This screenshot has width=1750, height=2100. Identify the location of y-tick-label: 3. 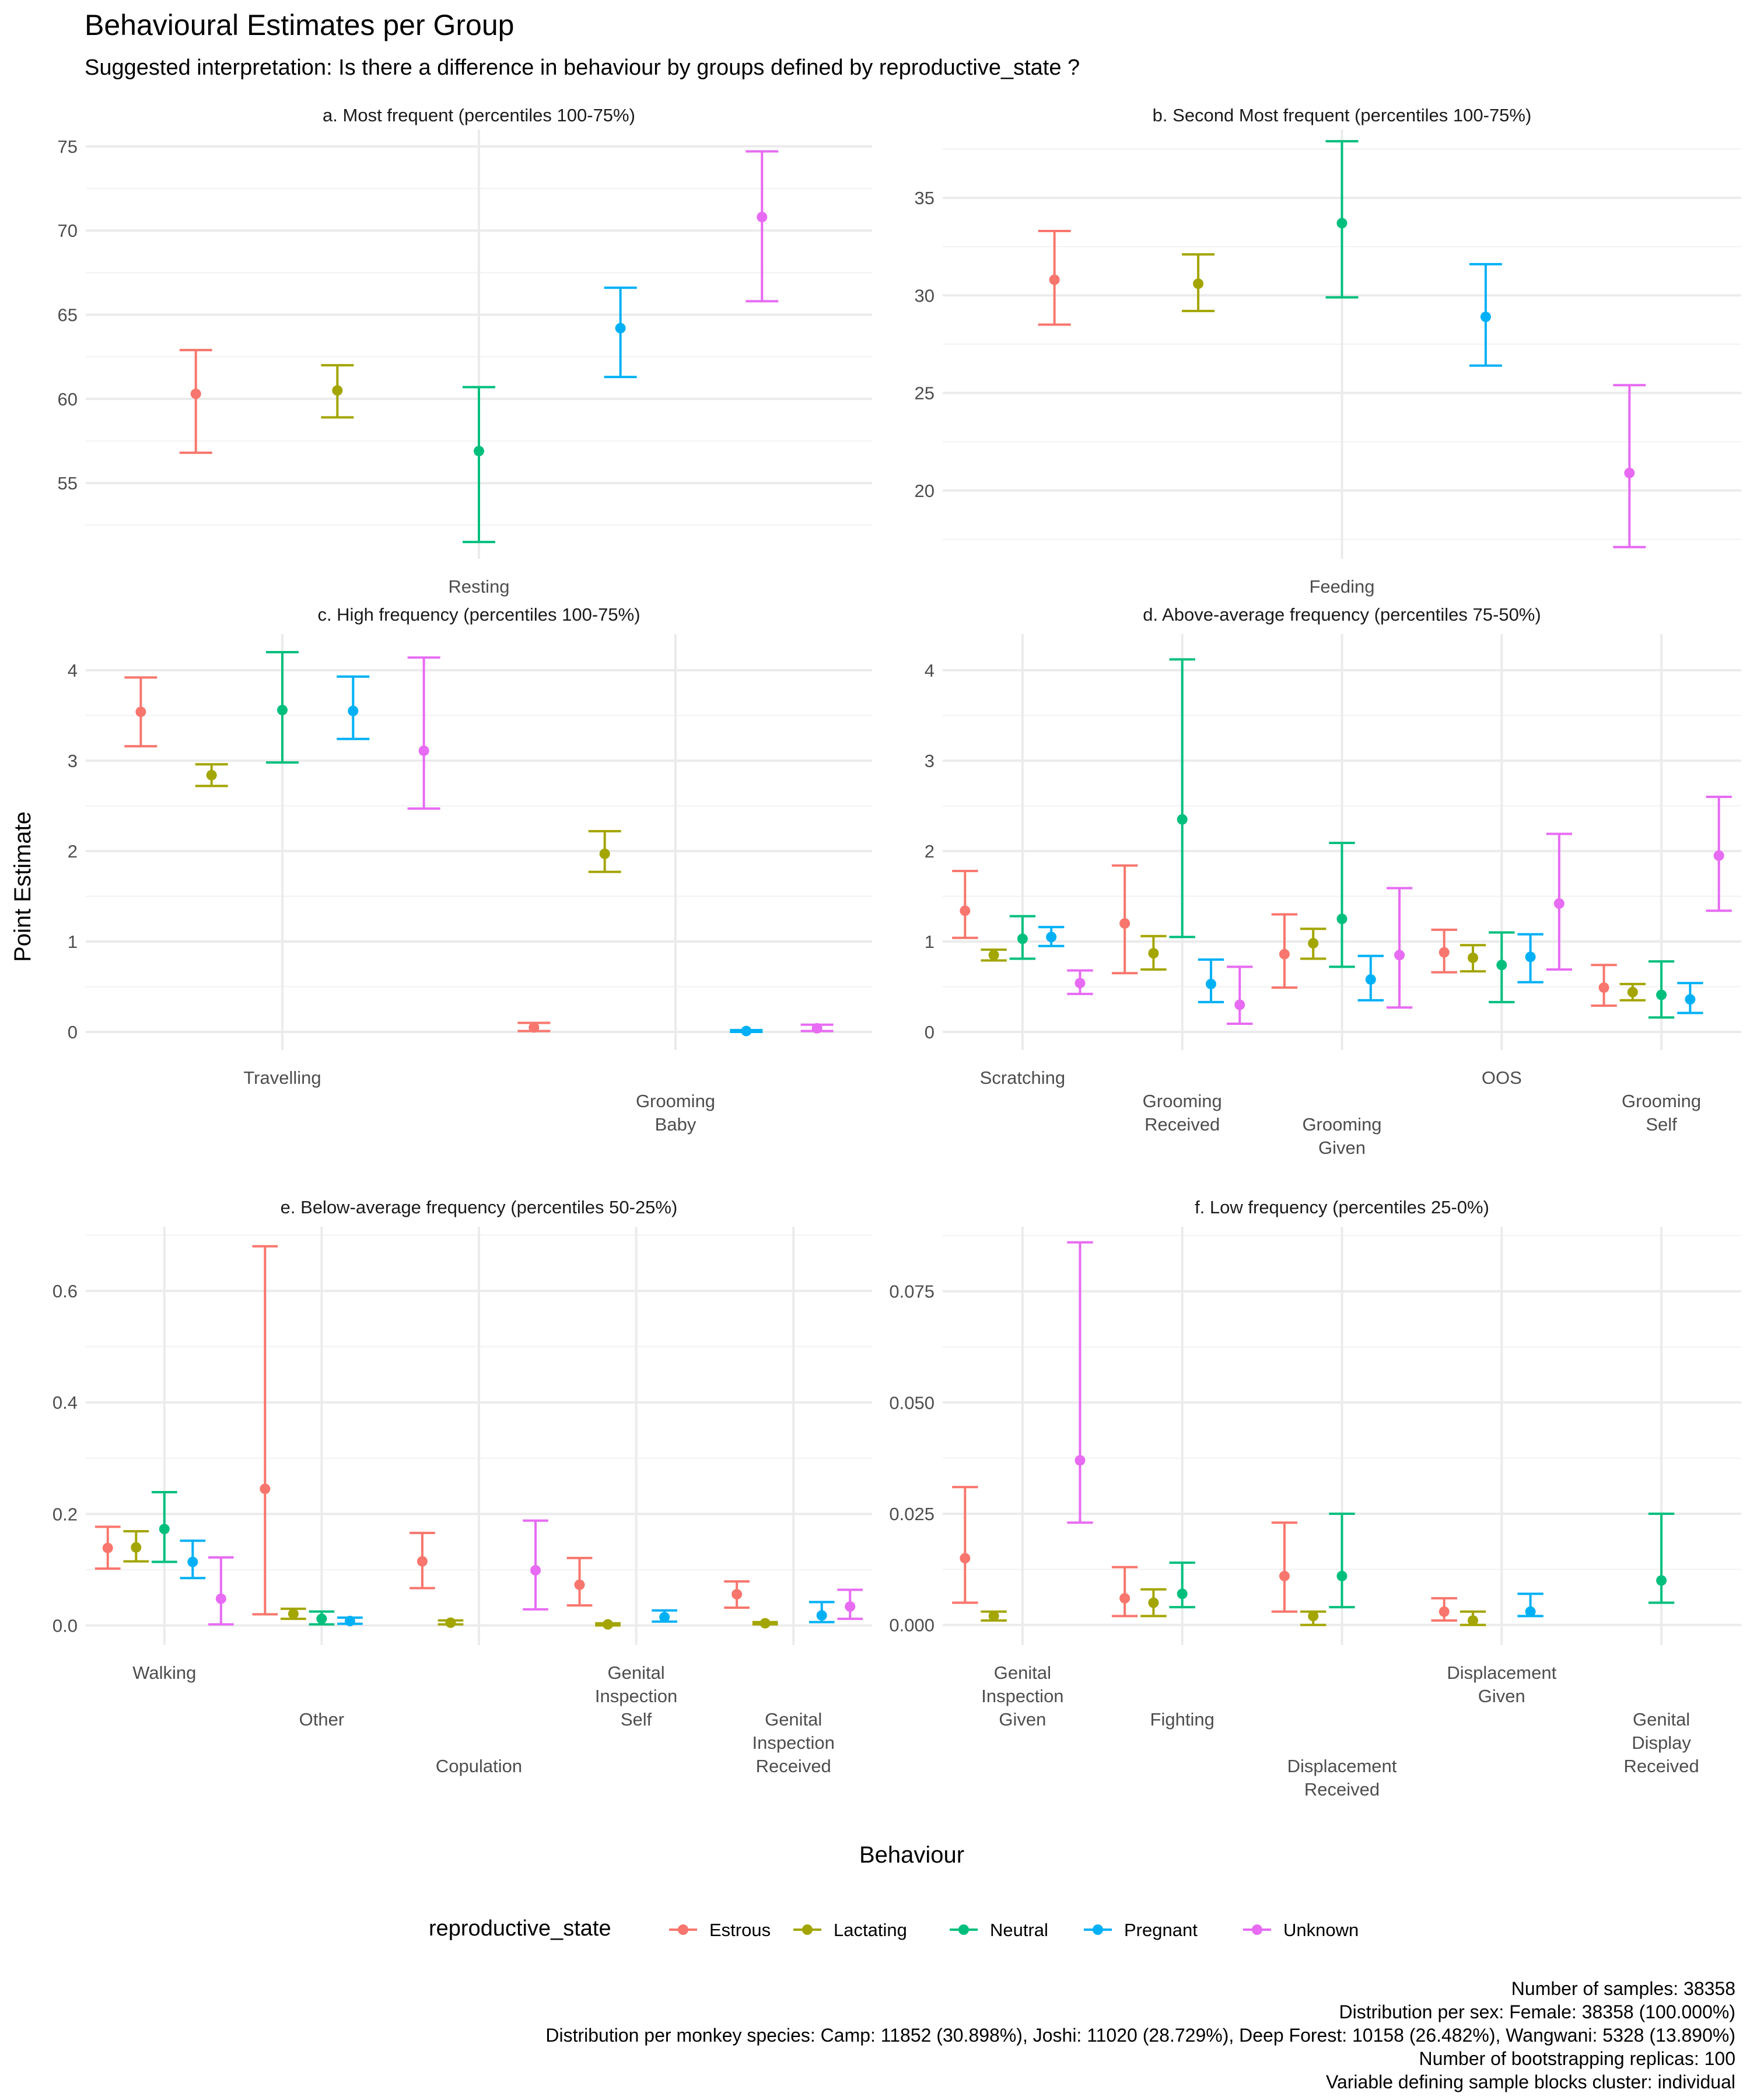
(73, 761).